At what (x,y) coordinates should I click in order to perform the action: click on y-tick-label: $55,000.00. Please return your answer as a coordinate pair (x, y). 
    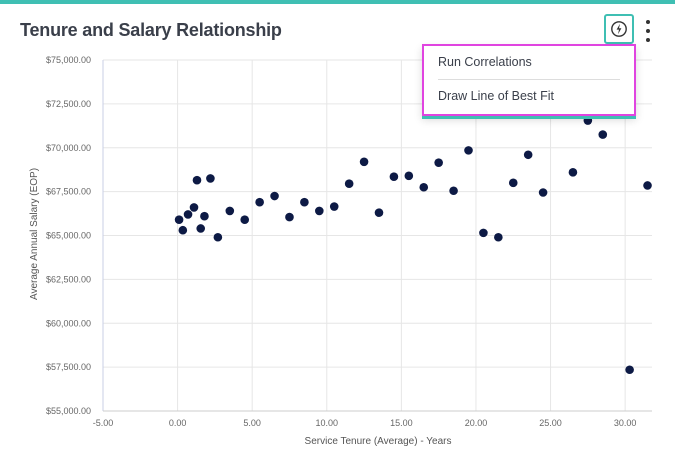
    Looking at the image, I should click on (68, 411).